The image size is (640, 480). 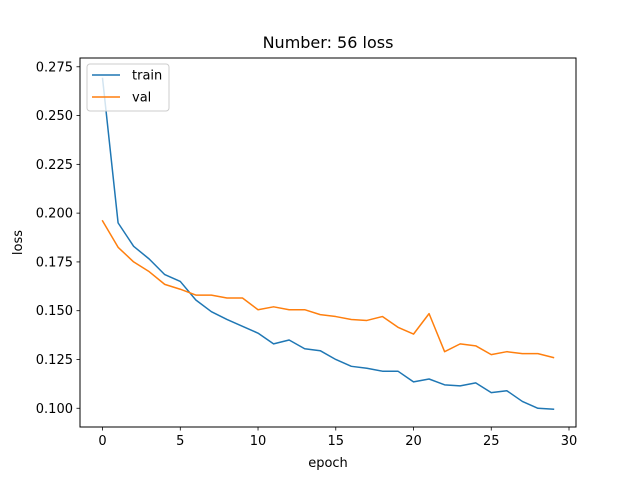 I want to click on y-tick-label: 0.275, so click(x=54, y=67).